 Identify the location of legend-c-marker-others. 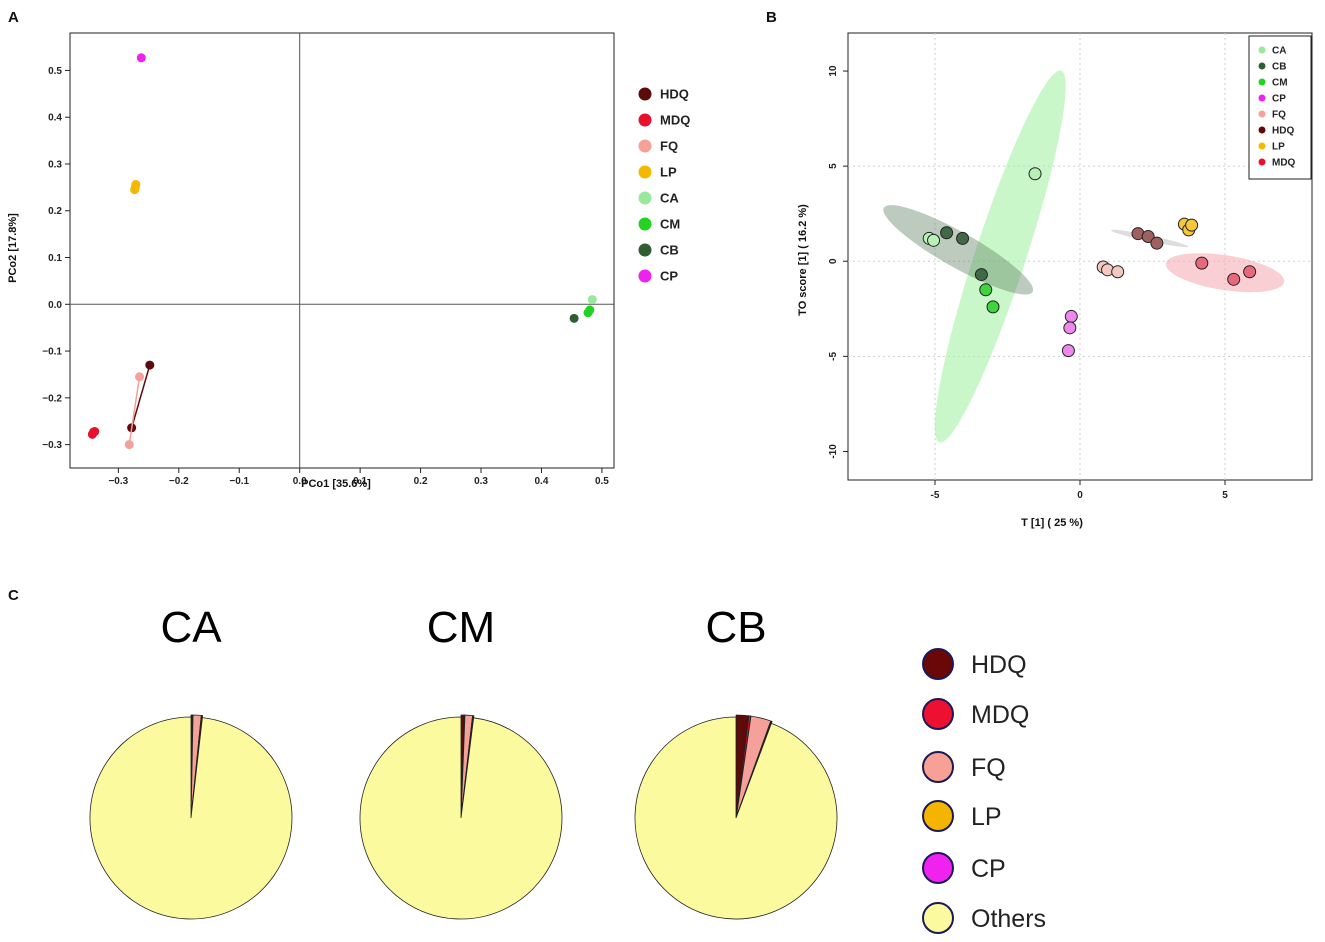
(938, 918).